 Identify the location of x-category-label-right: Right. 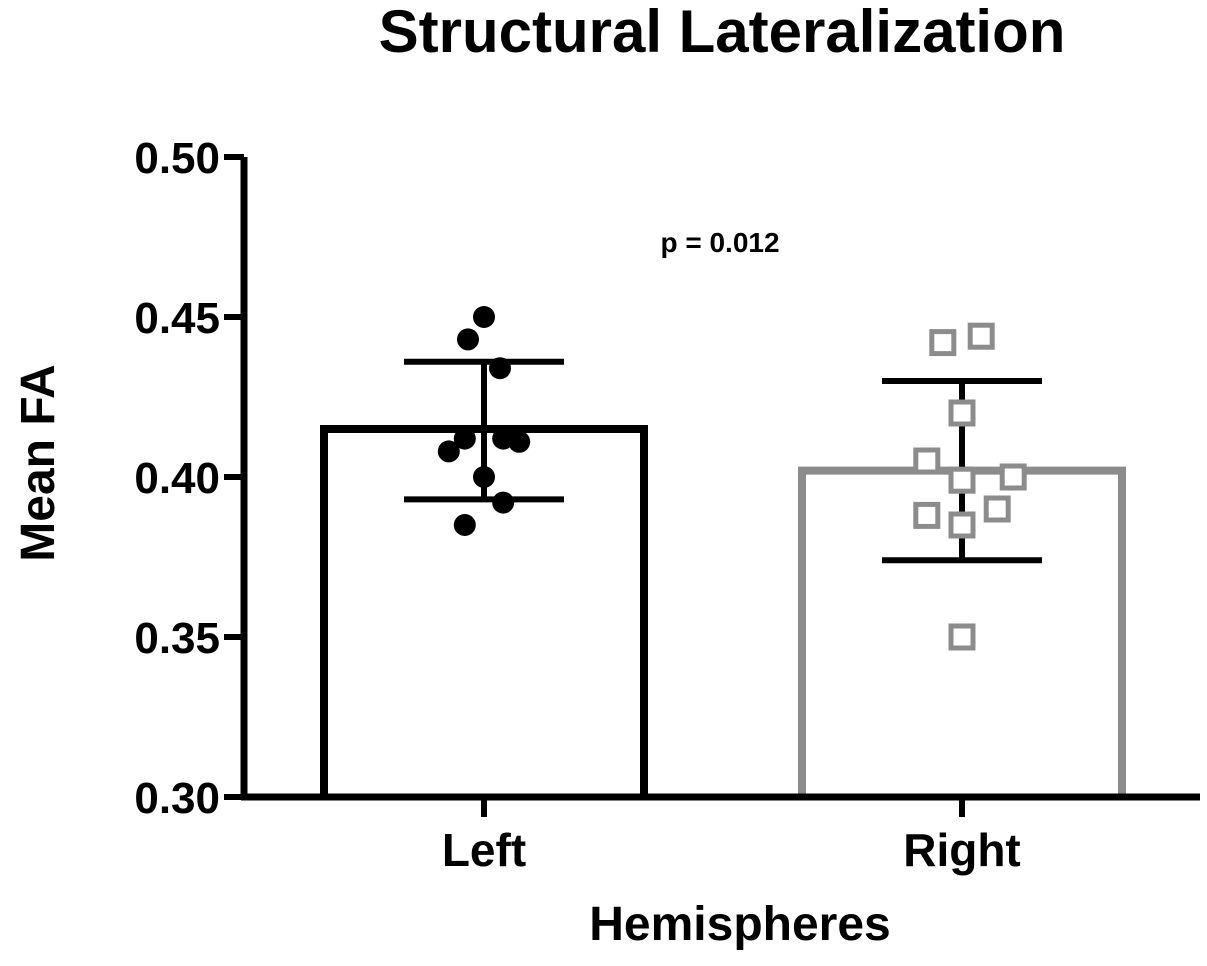
(962, 850).